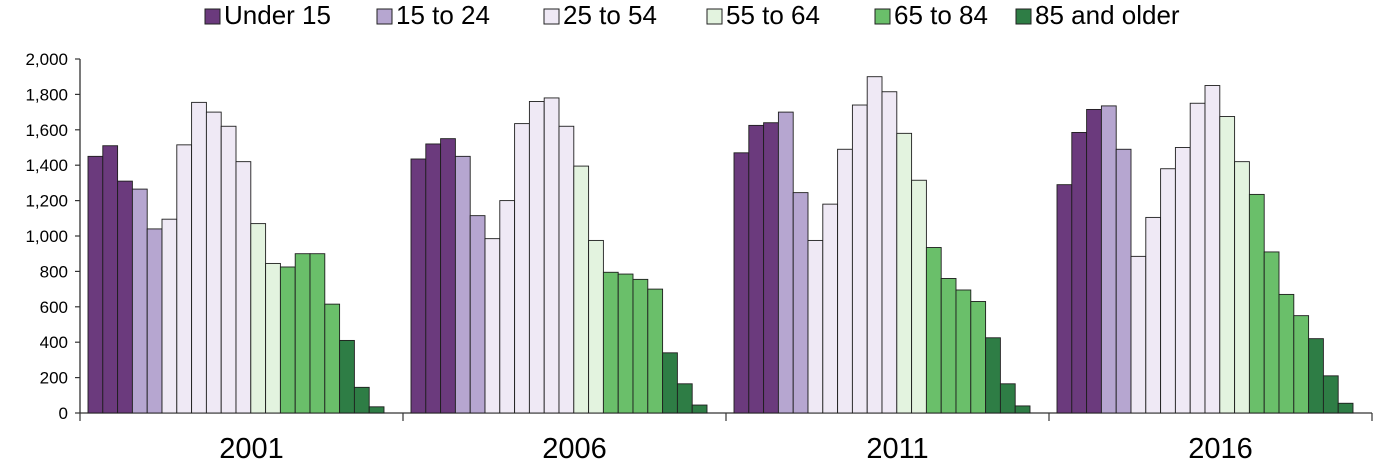 Image resolution: width=1385 pixels, height=466 pixels. What do you see at coordinates (443, 15) in the screenshot?
I see `legend-label: 15 to 24` at bounding box center [443, 15].